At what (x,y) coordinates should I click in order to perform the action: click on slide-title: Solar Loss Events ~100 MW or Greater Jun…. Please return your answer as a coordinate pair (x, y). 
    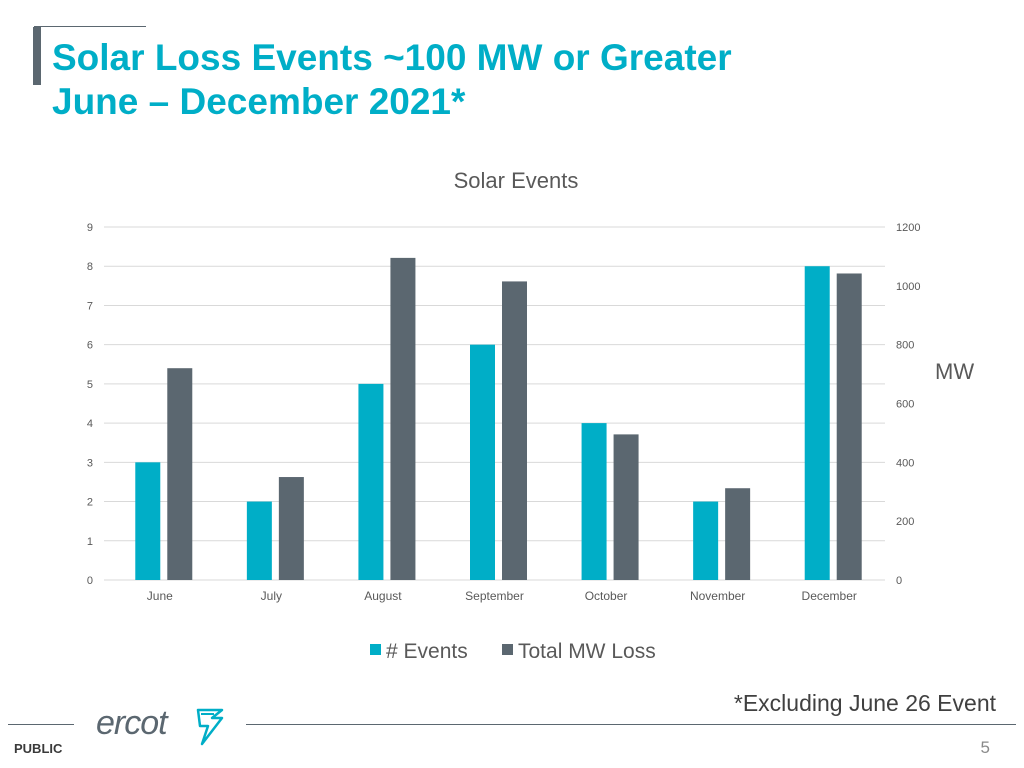
    Looking at the image, I should click on (392, 80).